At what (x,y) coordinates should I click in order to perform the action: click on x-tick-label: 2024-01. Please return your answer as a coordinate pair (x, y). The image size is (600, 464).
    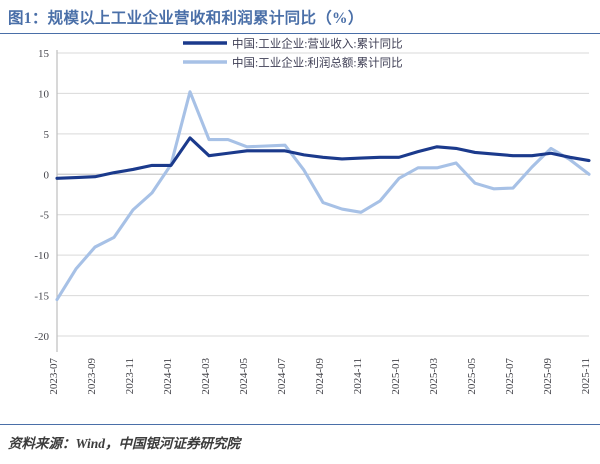
    Looking at the image, I should click on (168, 376).